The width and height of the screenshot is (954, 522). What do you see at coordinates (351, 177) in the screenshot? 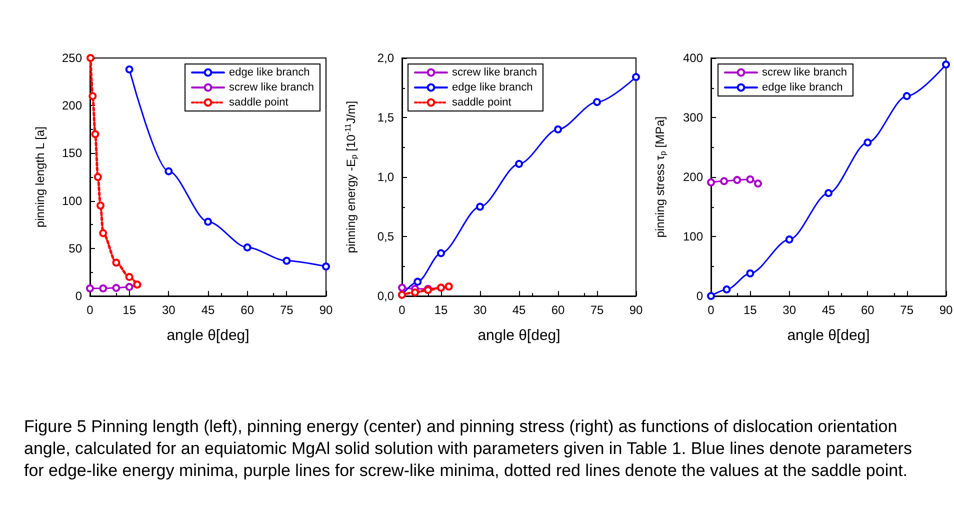
I see `y-axis-title: pinning energy -Ep [10-11J/m]` at bounding box center [351, 177].